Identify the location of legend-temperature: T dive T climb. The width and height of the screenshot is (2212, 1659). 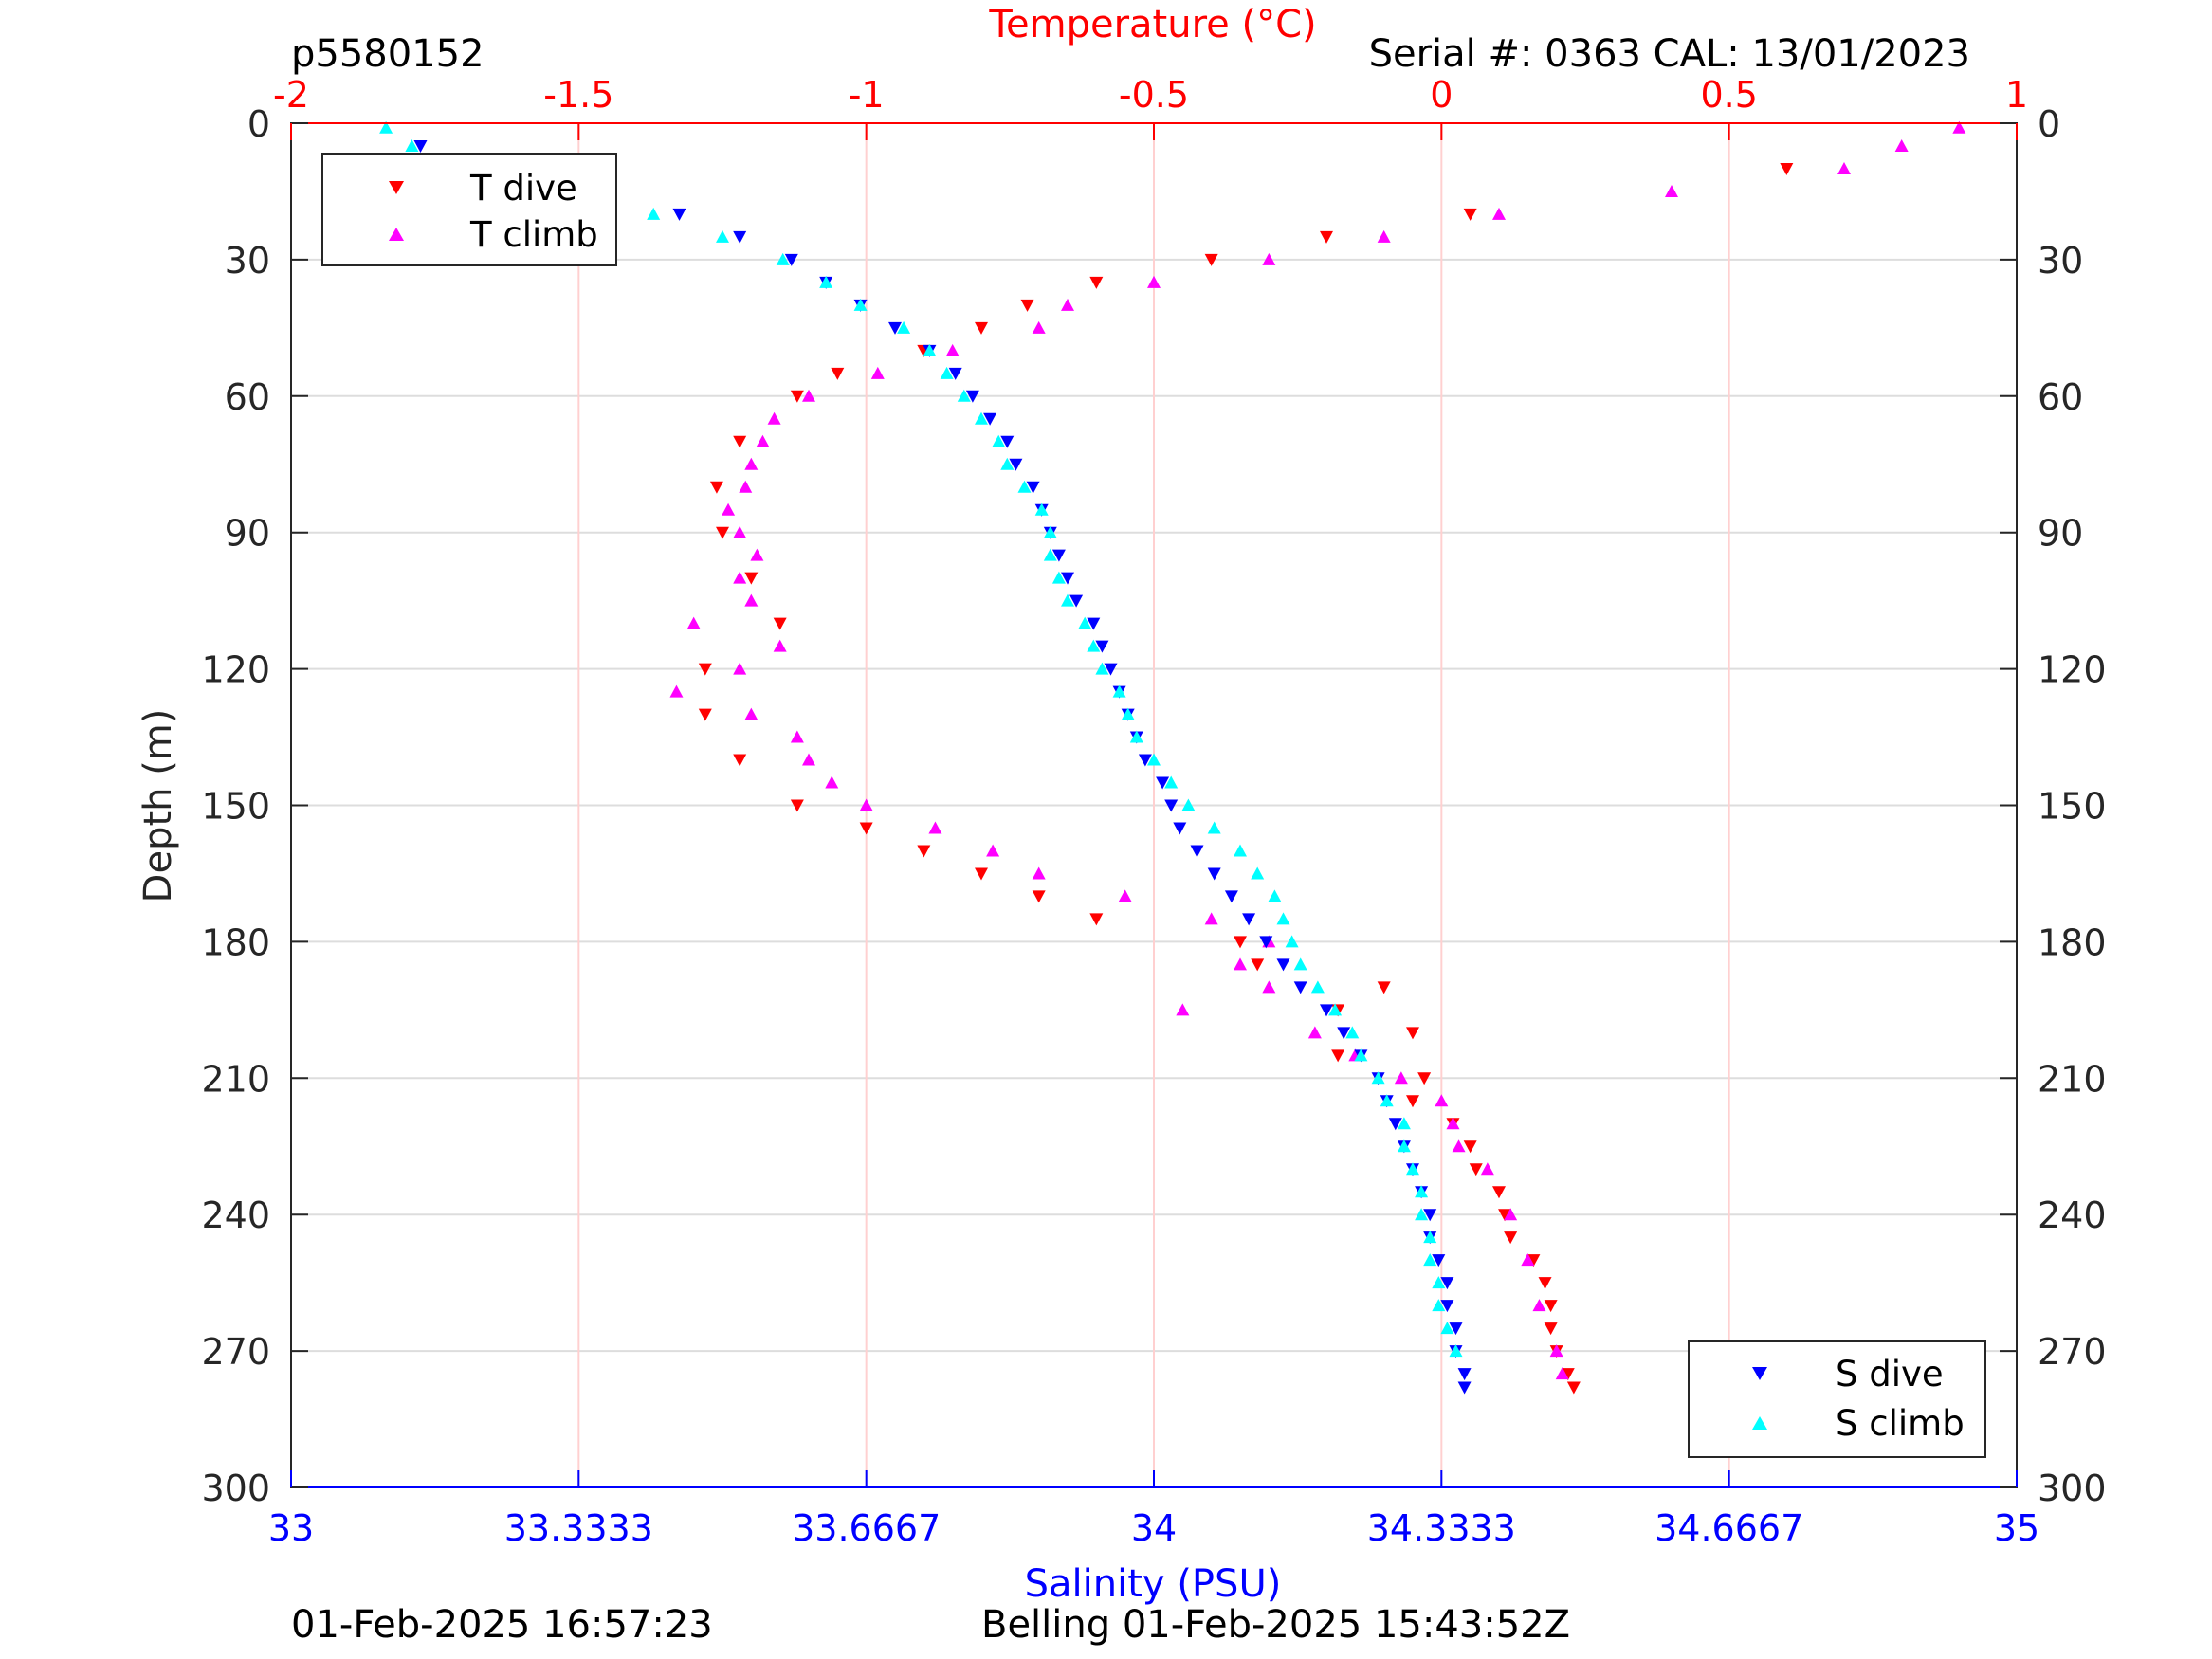
(469, 209).